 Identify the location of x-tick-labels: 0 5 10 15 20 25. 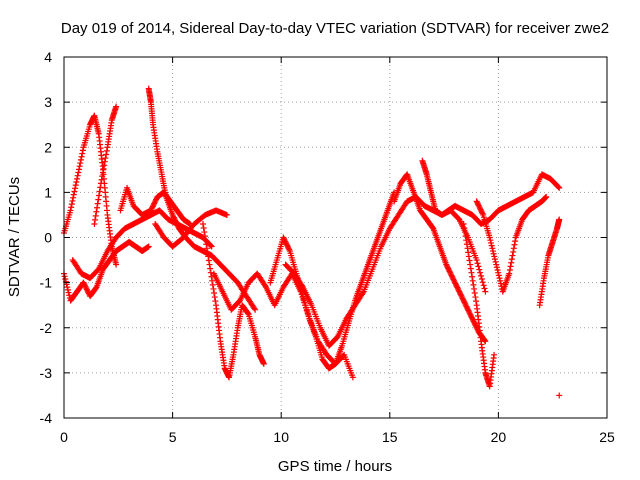
(337, 437).